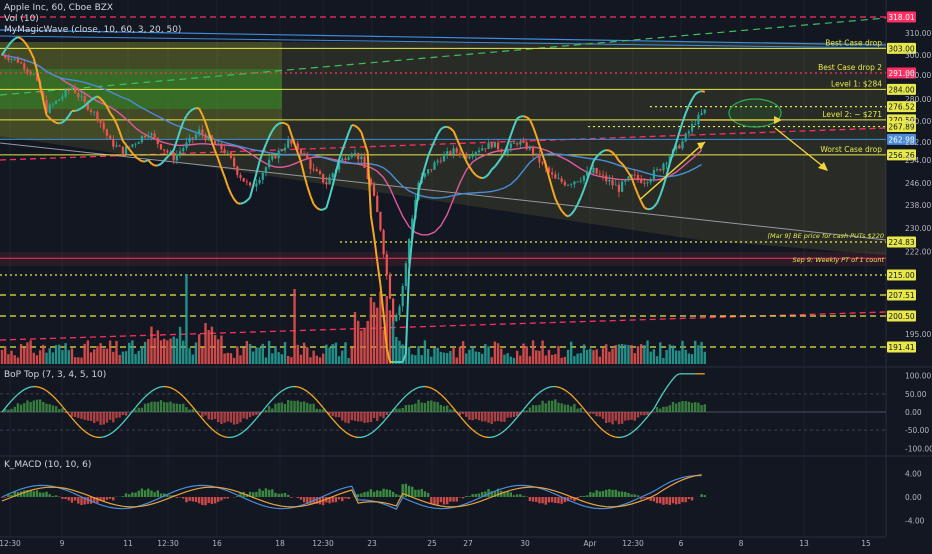 Image resolution: width=932 pixels, height=554 pixels. I want to click on wave-indicator-title: MyMagicWave (close, 10, 60, 3, 20, 50), so click(92, 30).